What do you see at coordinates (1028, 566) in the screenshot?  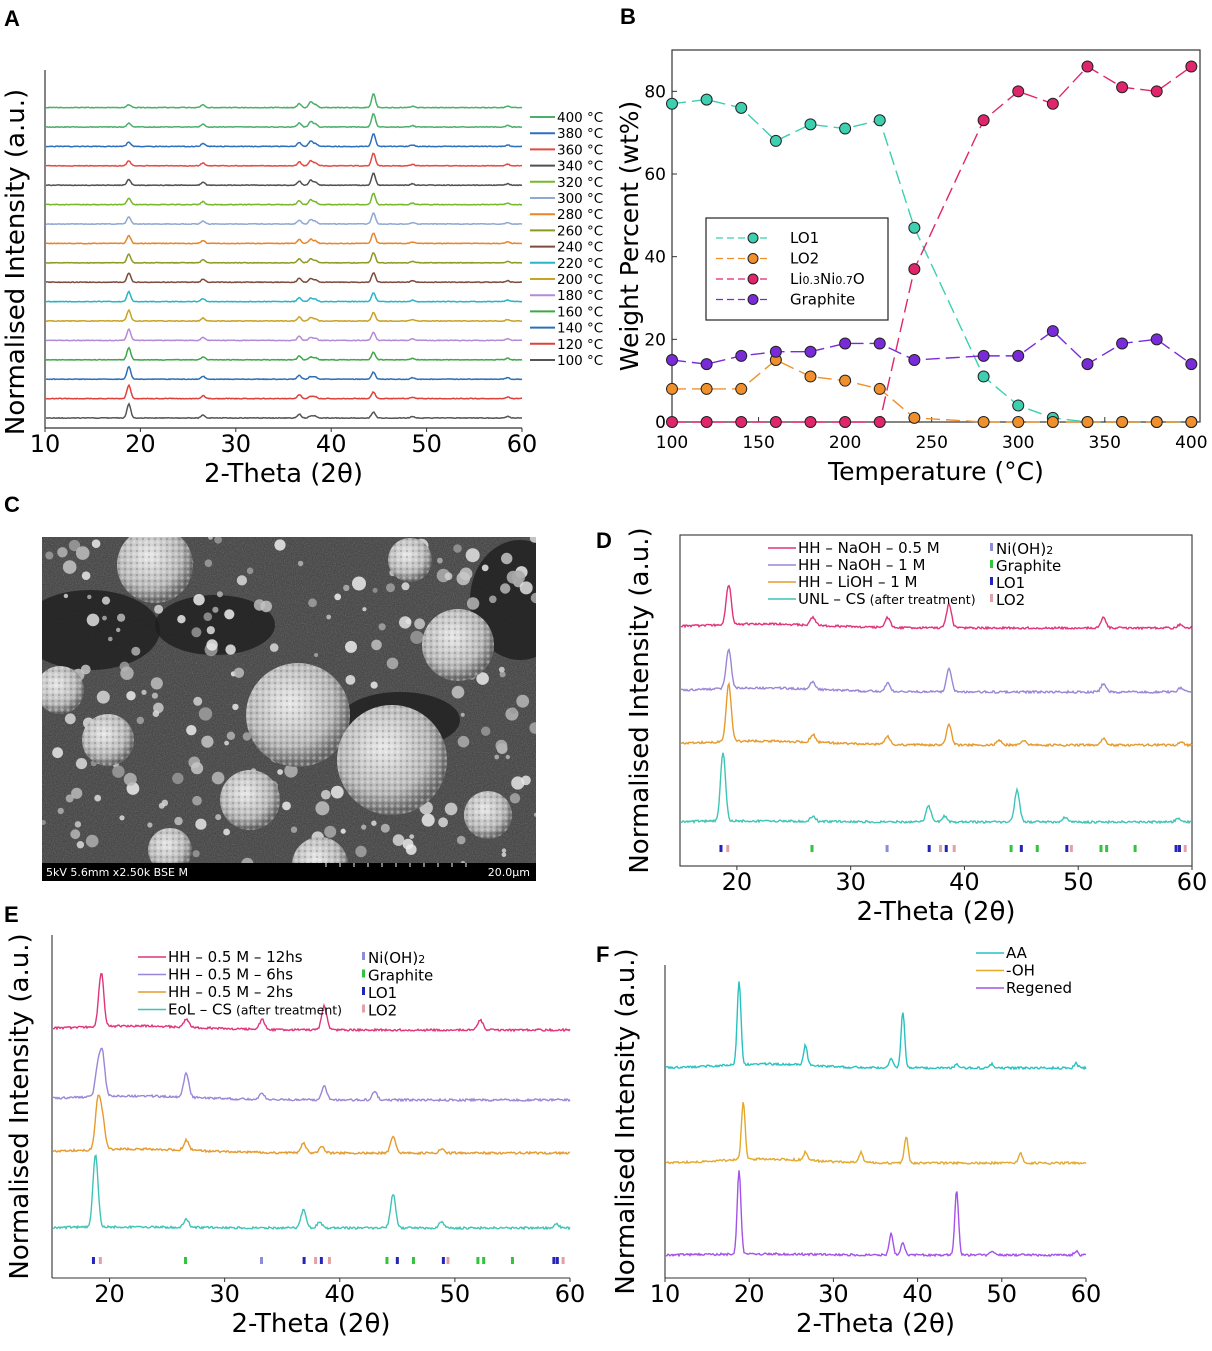 I see `legend-marker-label-d-graphite: Graphite` at bounding box center [1028, 566].